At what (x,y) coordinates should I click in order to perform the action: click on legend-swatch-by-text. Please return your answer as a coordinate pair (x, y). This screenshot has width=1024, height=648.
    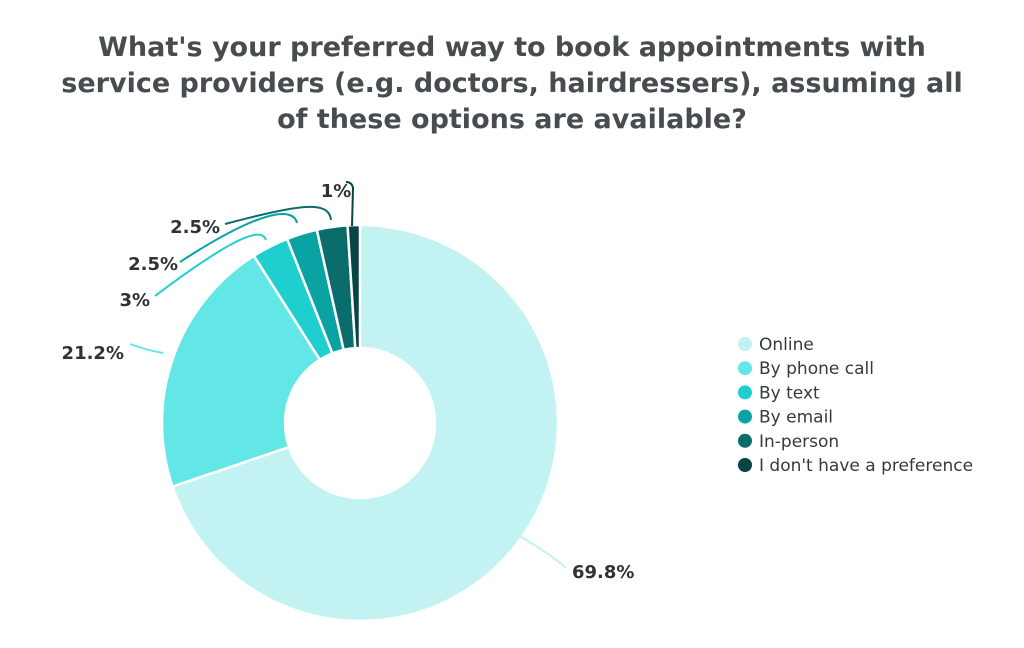
    Looking at the image, I should click on (745, 392).